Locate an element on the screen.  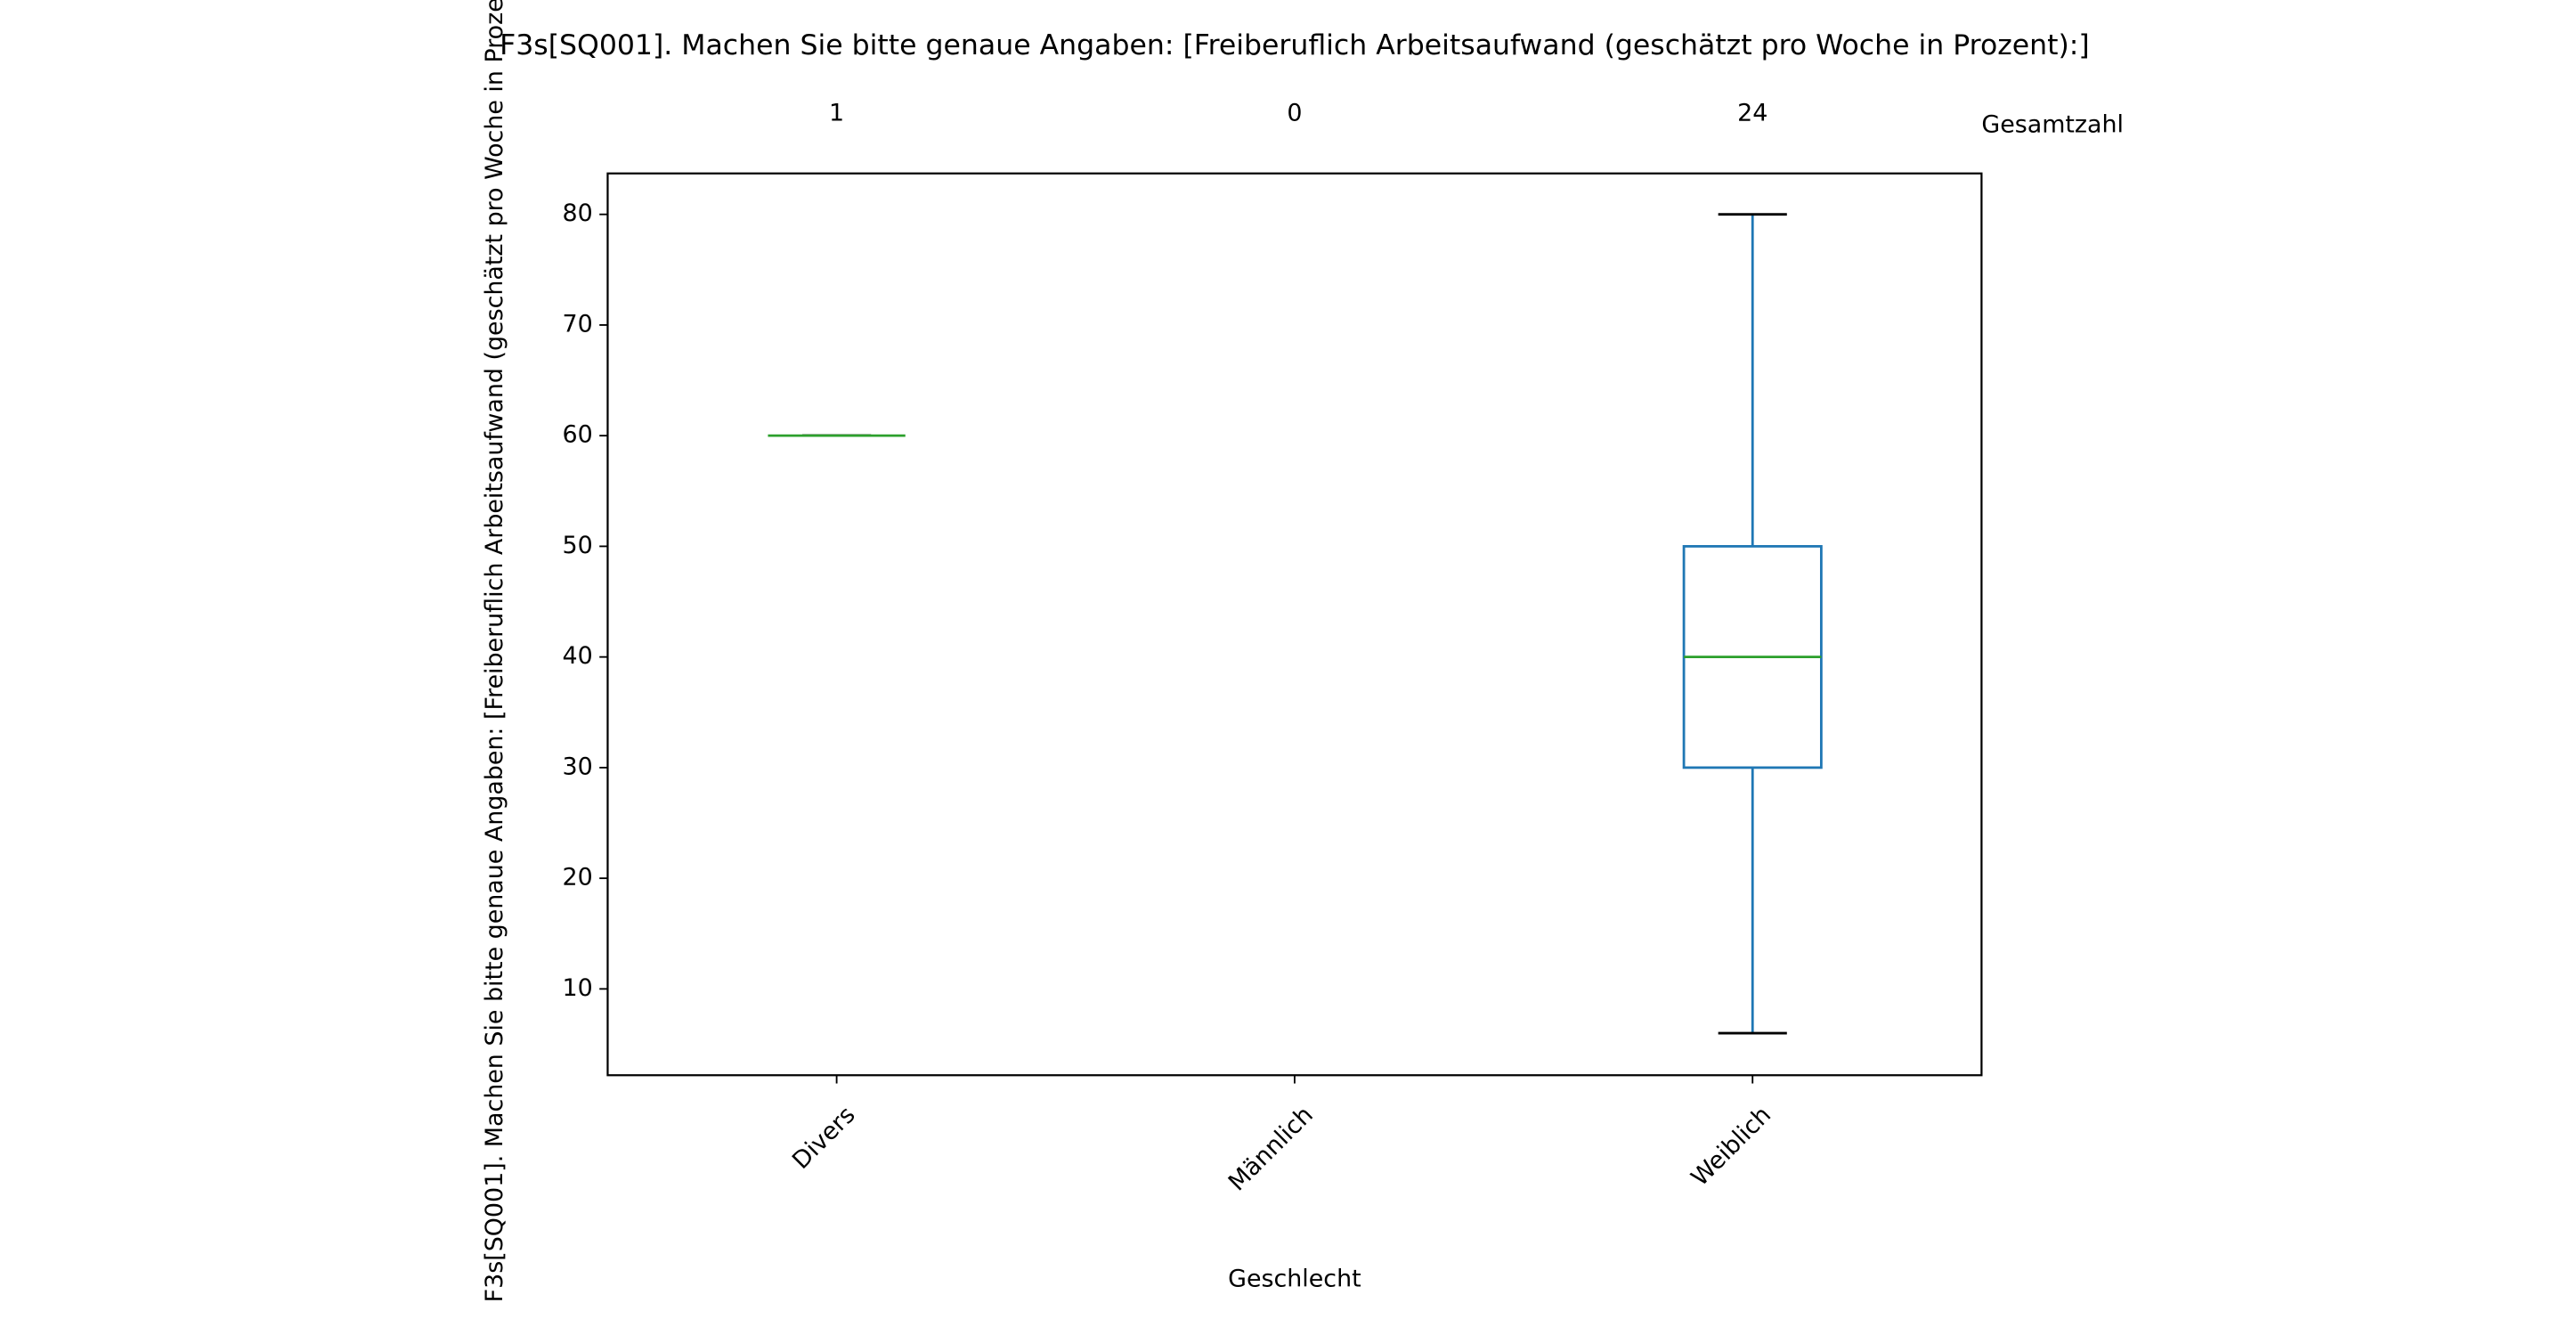
y-tick-label: 20 is located at coordinates (578, 878).